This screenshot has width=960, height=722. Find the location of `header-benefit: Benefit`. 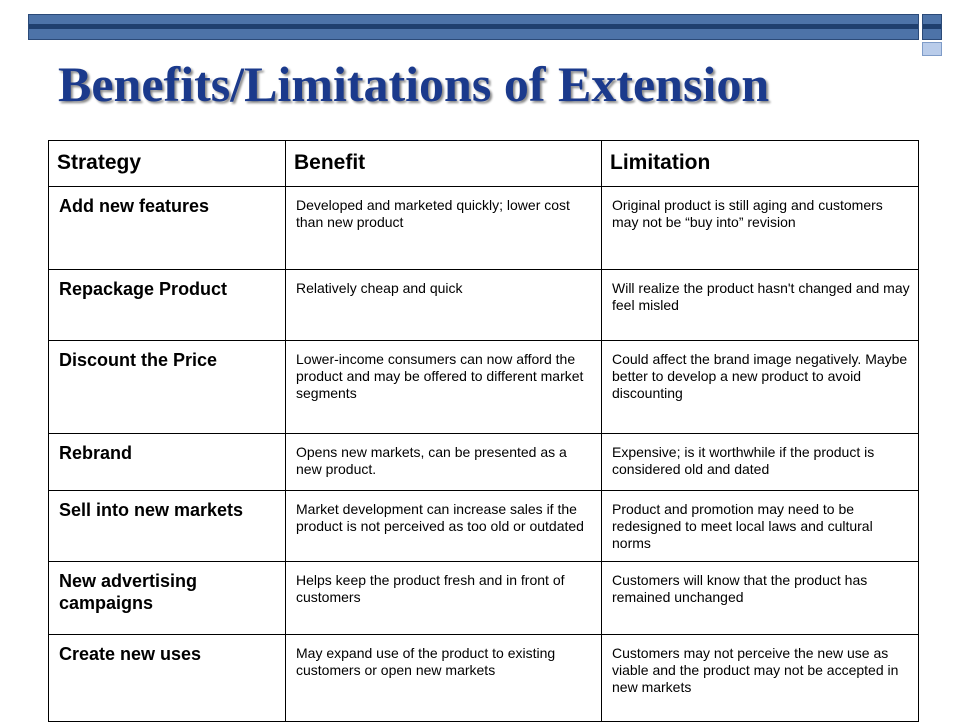

header-benefit: Benefit is located at coordinates (443, 163).